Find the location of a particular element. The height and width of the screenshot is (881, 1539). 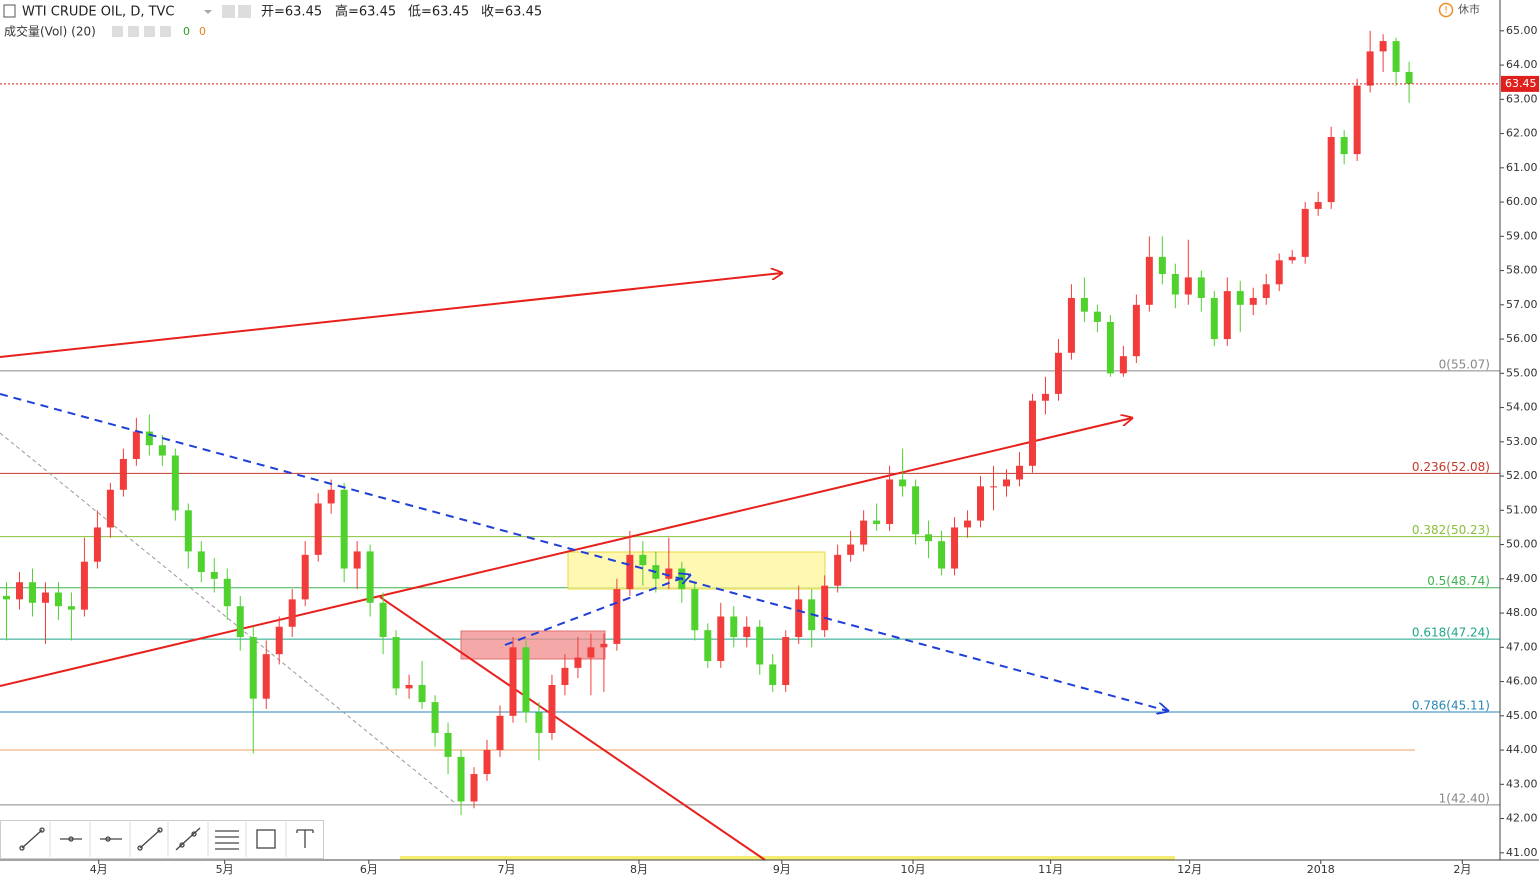

y-tick-label: 65.00 is located at coordinates (1522, 30).